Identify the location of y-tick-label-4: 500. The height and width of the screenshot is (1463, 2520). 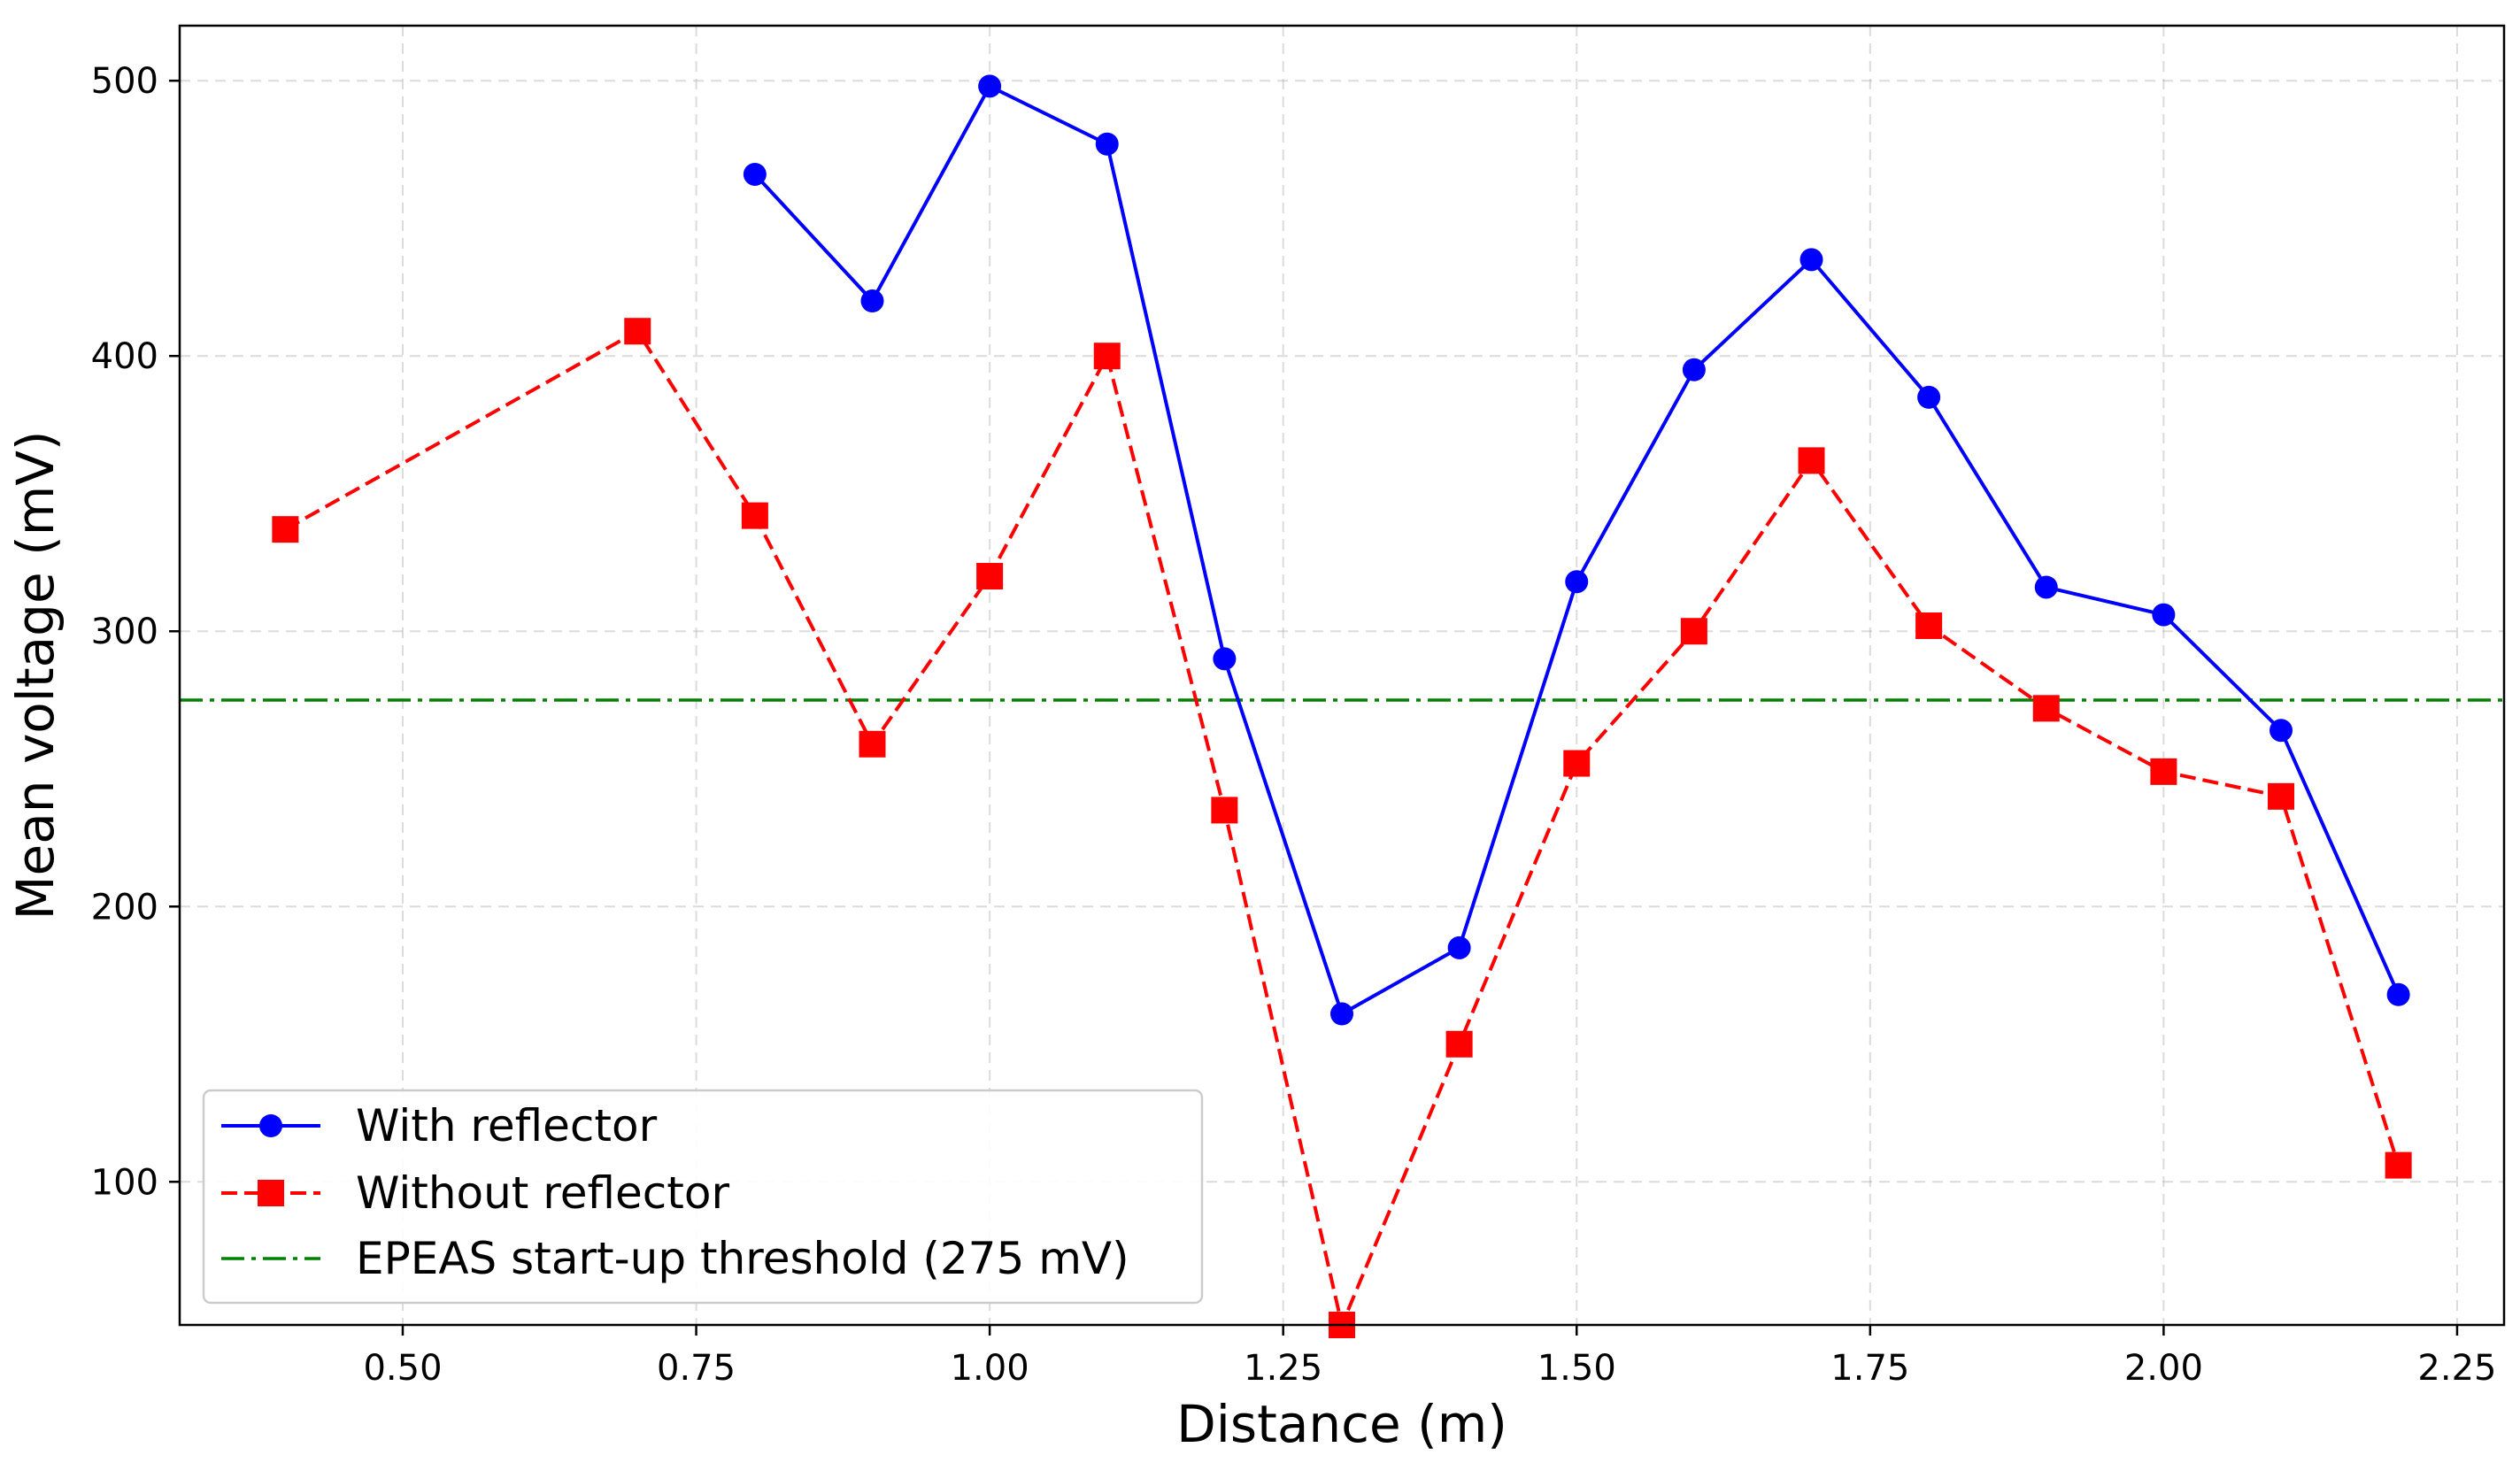
(124, 82).